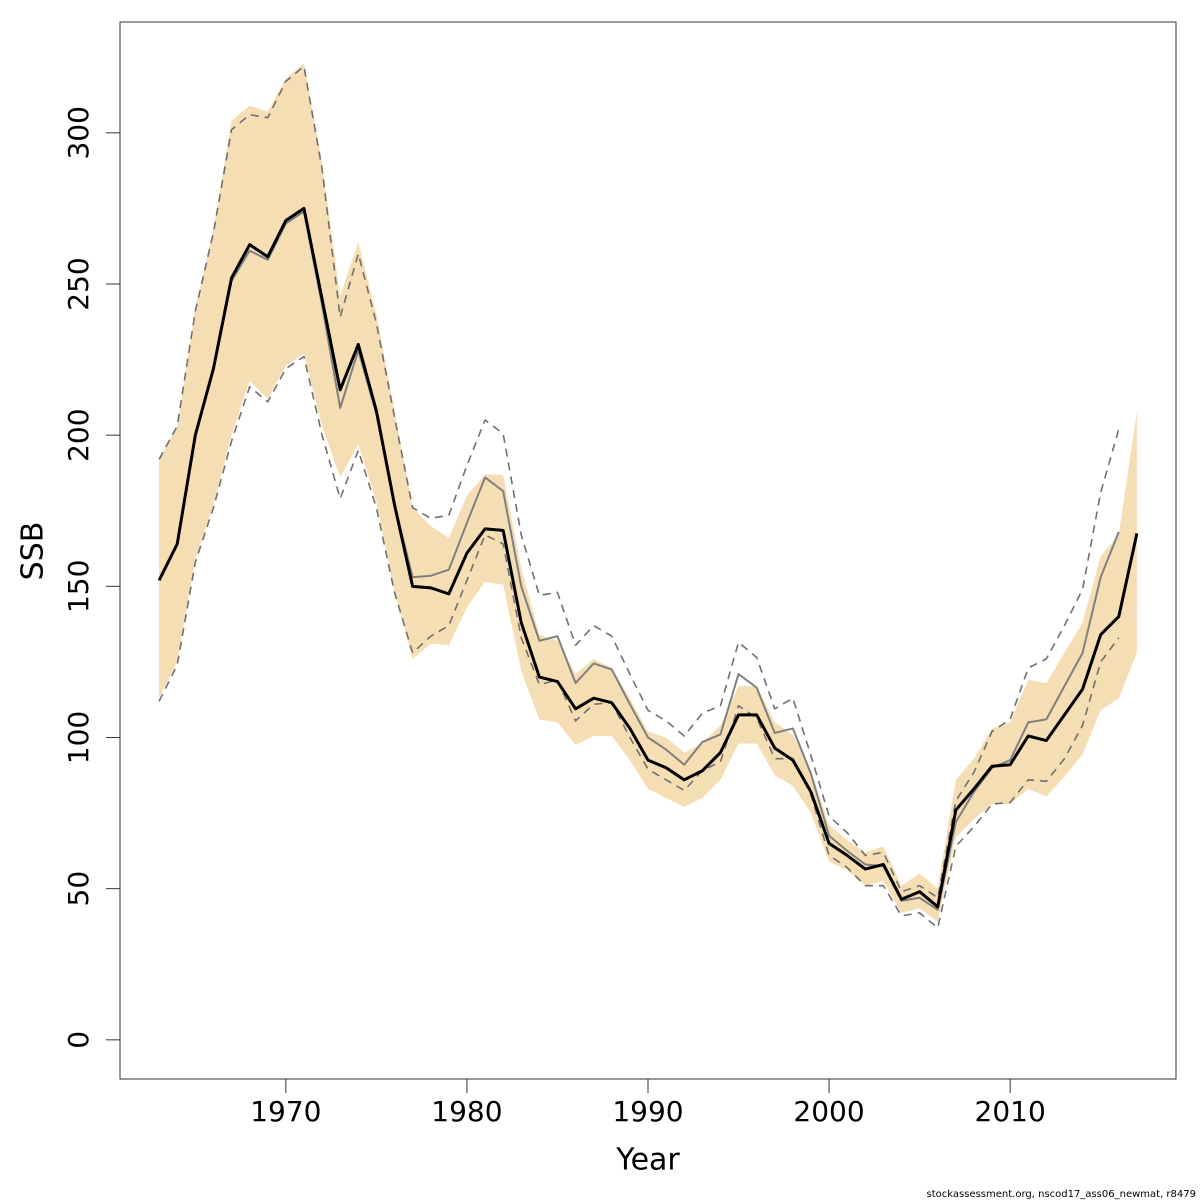 Image resolution: width=1200 pixels, height=1200 pixels. Describe the element at coordinates (78, 889) in the screenshot. I see `y-tick-label: 50` at that location.